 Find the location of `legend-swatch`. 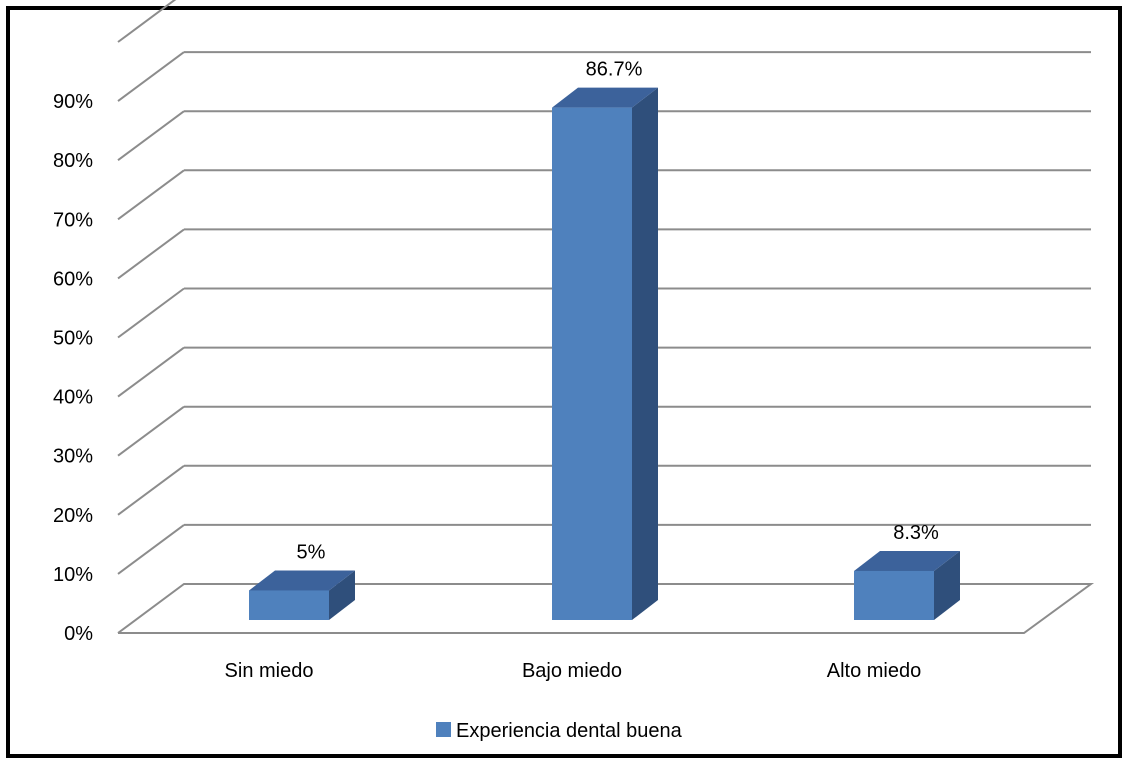

legend-swatch is located at coordinates (443, 729).